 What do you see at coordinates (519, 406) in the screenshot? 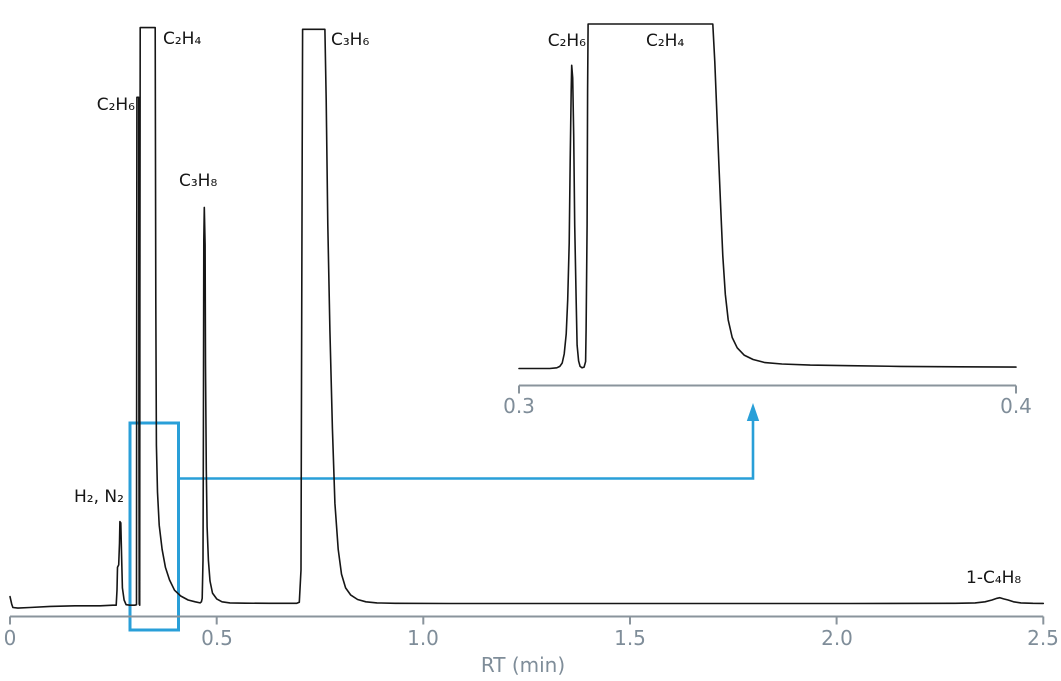
I see `inset-tick-label-0-3: 0.3` at bounding box center [519, 406].